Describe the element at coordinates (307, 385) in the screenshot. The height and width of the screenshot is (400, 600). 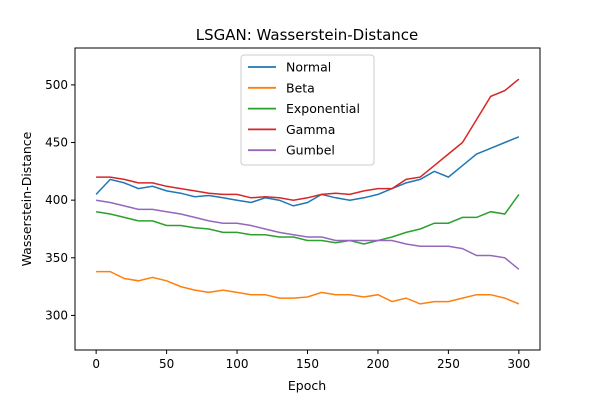
I see `x-axis-label: Epoch` at that location.